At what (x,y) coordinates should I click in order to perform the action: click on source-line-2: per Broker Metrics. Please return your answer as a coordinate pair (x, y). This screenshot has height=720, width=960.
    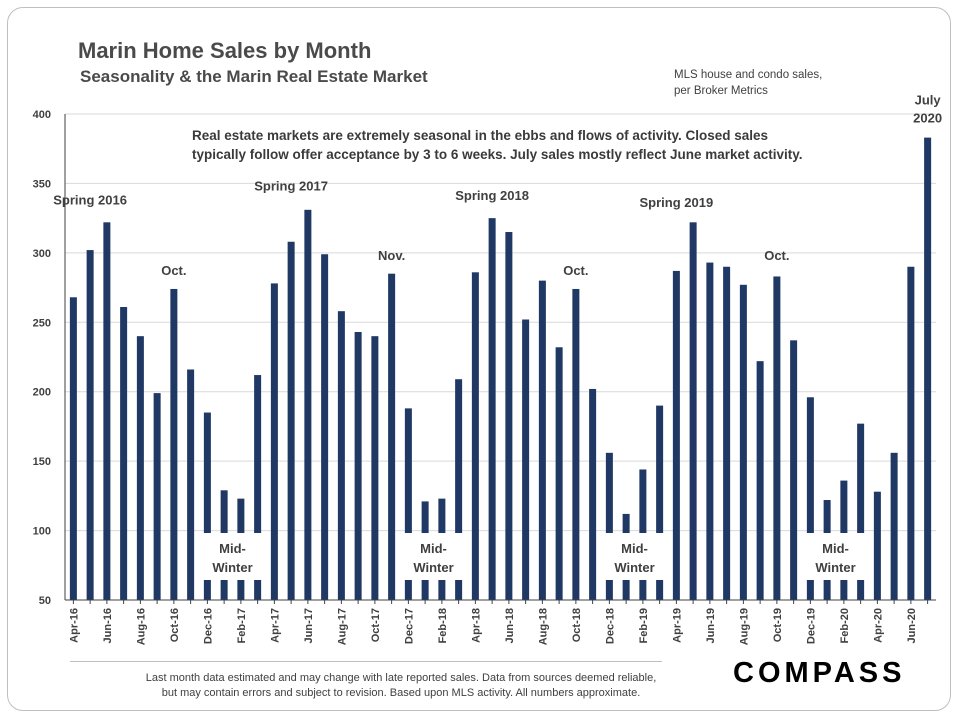
    Looking at the image, I should click on (721, 91).